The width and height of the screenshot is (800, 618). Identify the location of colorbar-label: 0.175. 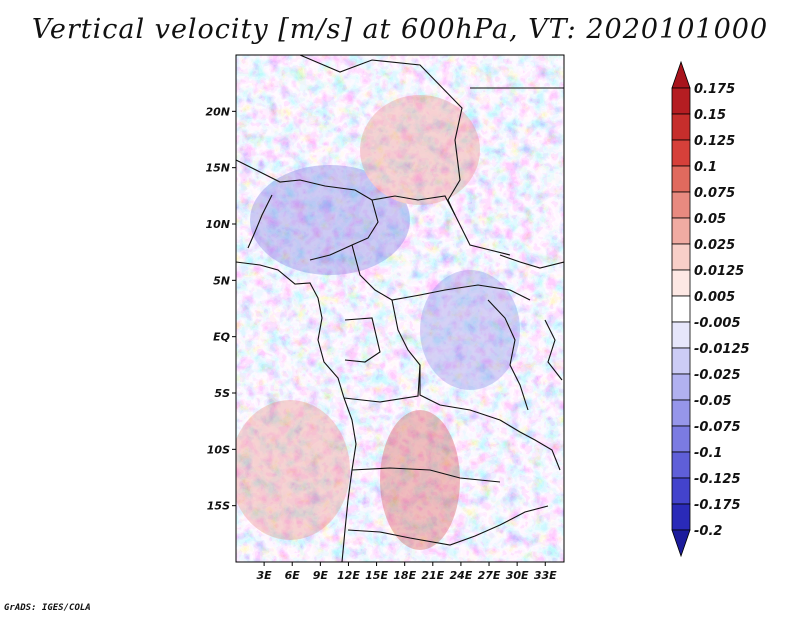
(714, 89).